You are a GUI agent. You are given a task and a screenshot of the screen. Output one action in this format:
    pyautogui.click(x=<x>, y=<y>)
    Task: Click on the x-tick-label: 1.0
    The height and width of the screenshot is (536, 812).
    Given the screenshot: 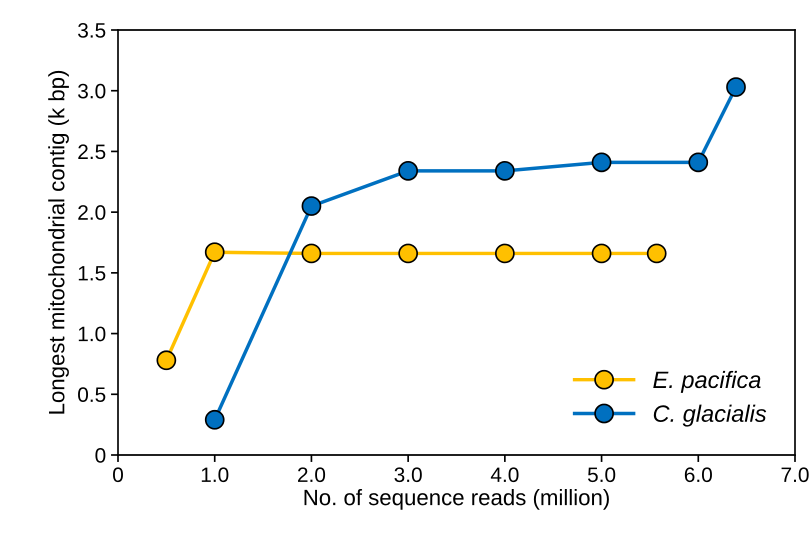 What is the action you would take?
    pyautogui.click(x=215, y=474)
    